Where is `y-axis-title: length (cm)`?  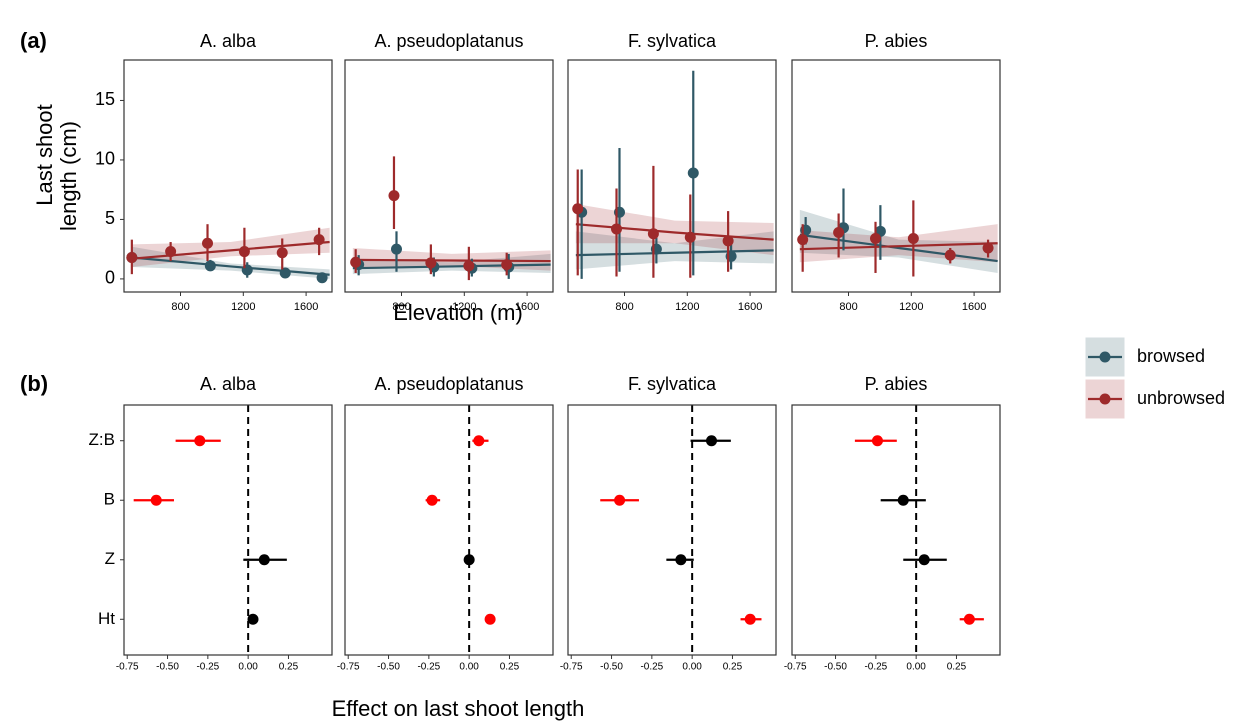
y-axis-title: length (cm) is located at coordinates (68, 176).